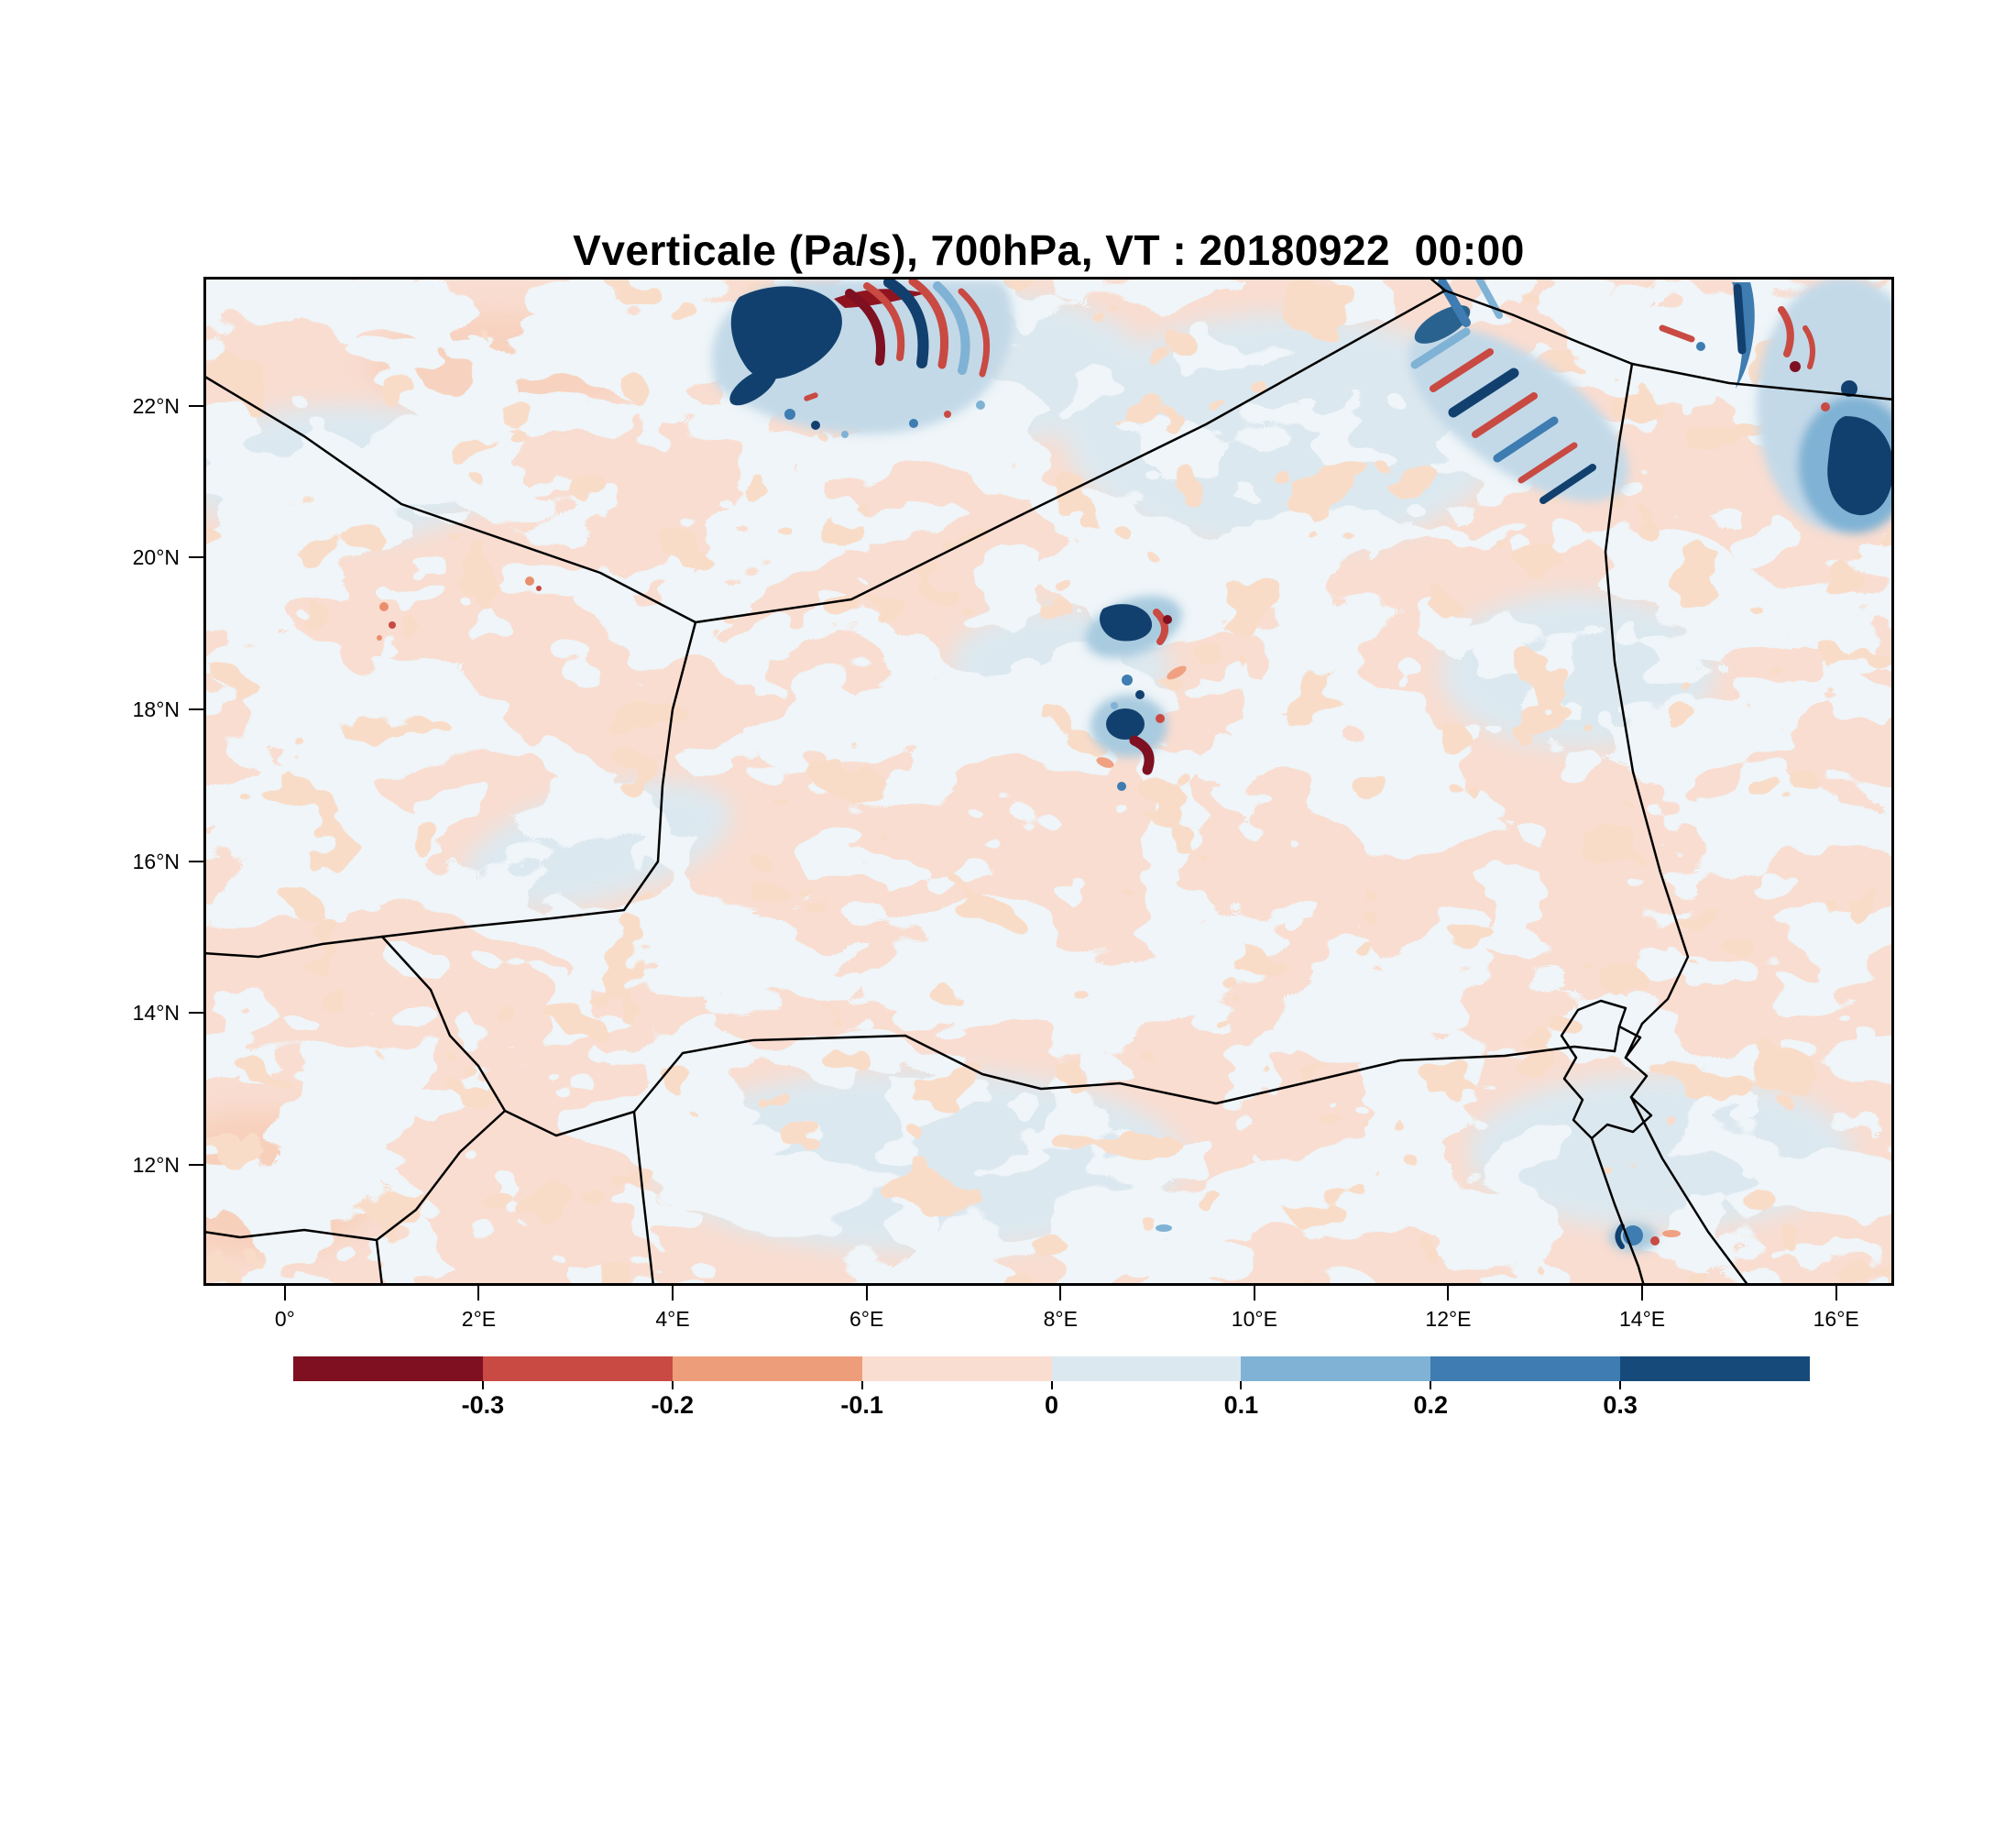  Describe the element at coordinates (860, 357) in the screenshot. I see `storm-cluster-feature` at that location.